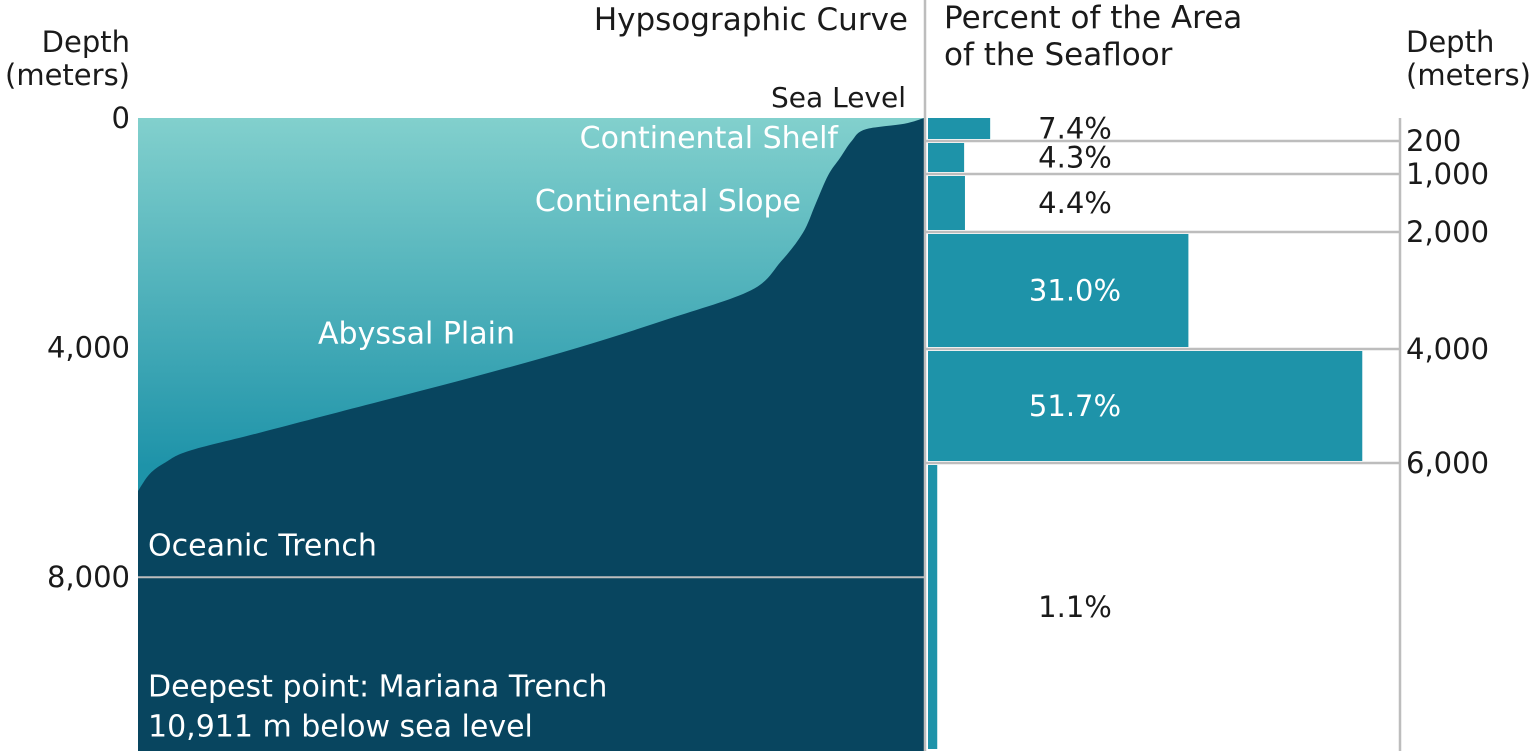 The image size is (1536, 751). What do you see at coordinates (1447, 174) in the screenshot?
I see `right-tick-label: 1,000` at bounding box center [1447, 174].